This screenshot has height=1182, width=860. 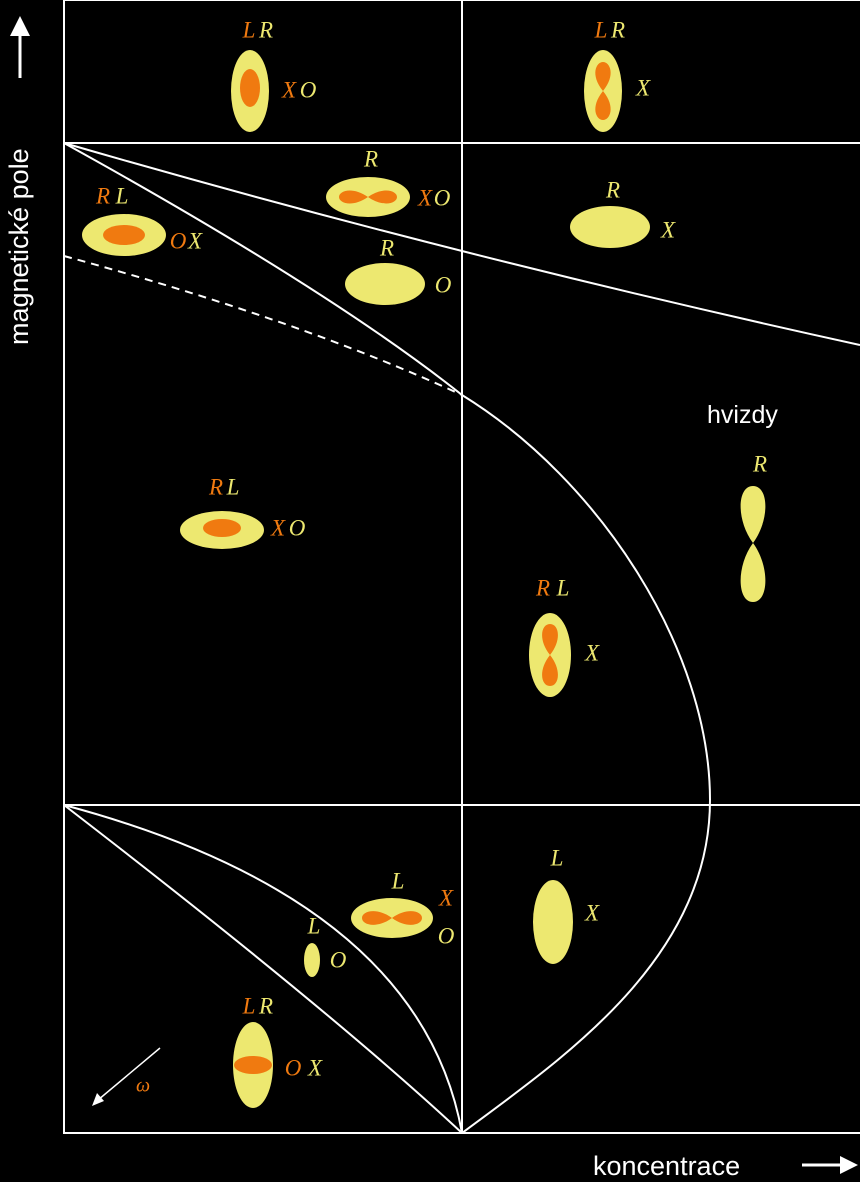 What do you see at coordinates (666, 1166) in the screenshot?
I see `x-axis-label: koncentrace` at bounding box center [666, 1166].